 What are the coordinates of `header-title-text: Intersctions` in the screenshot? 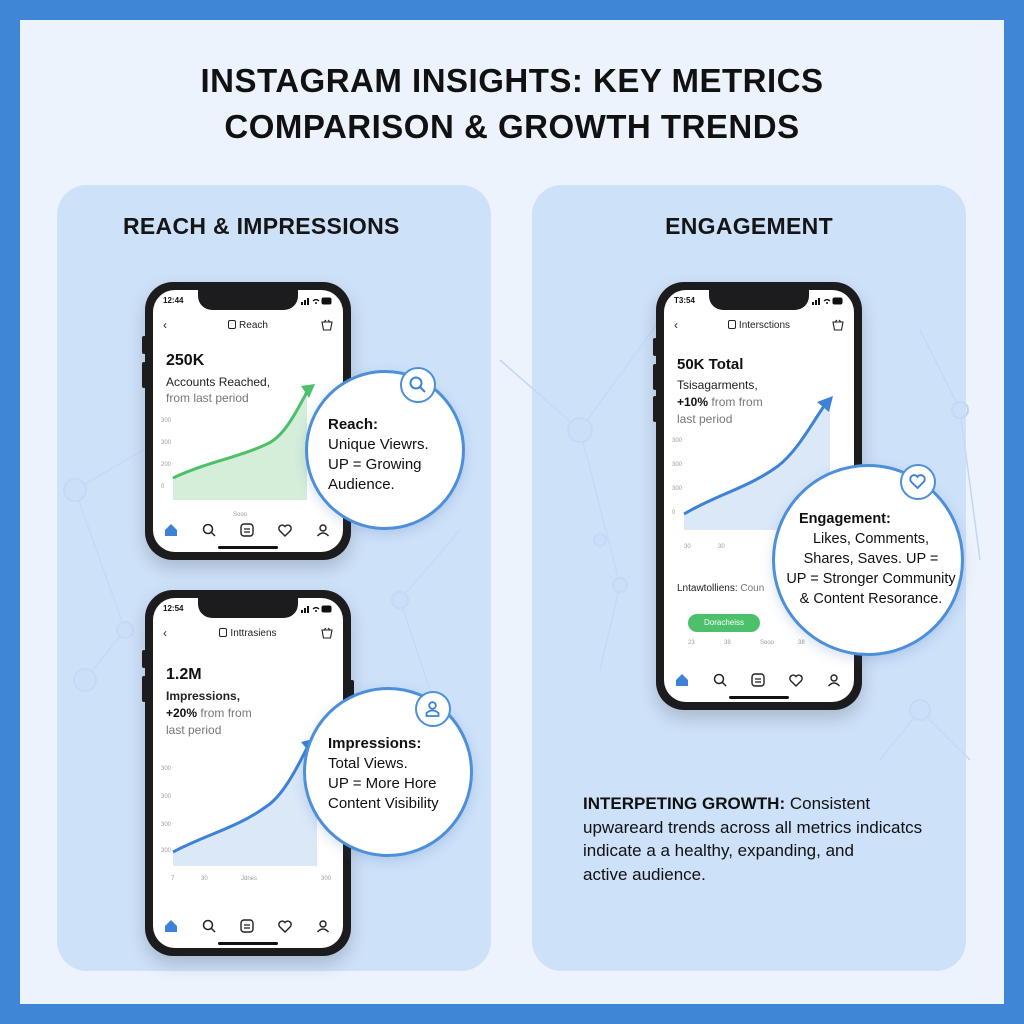 It's located at (764, 325).